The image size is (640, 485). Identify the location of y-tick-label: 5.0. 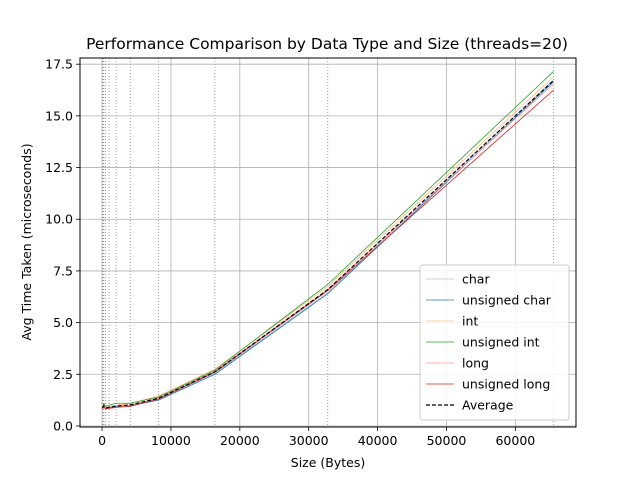
(63, 322).